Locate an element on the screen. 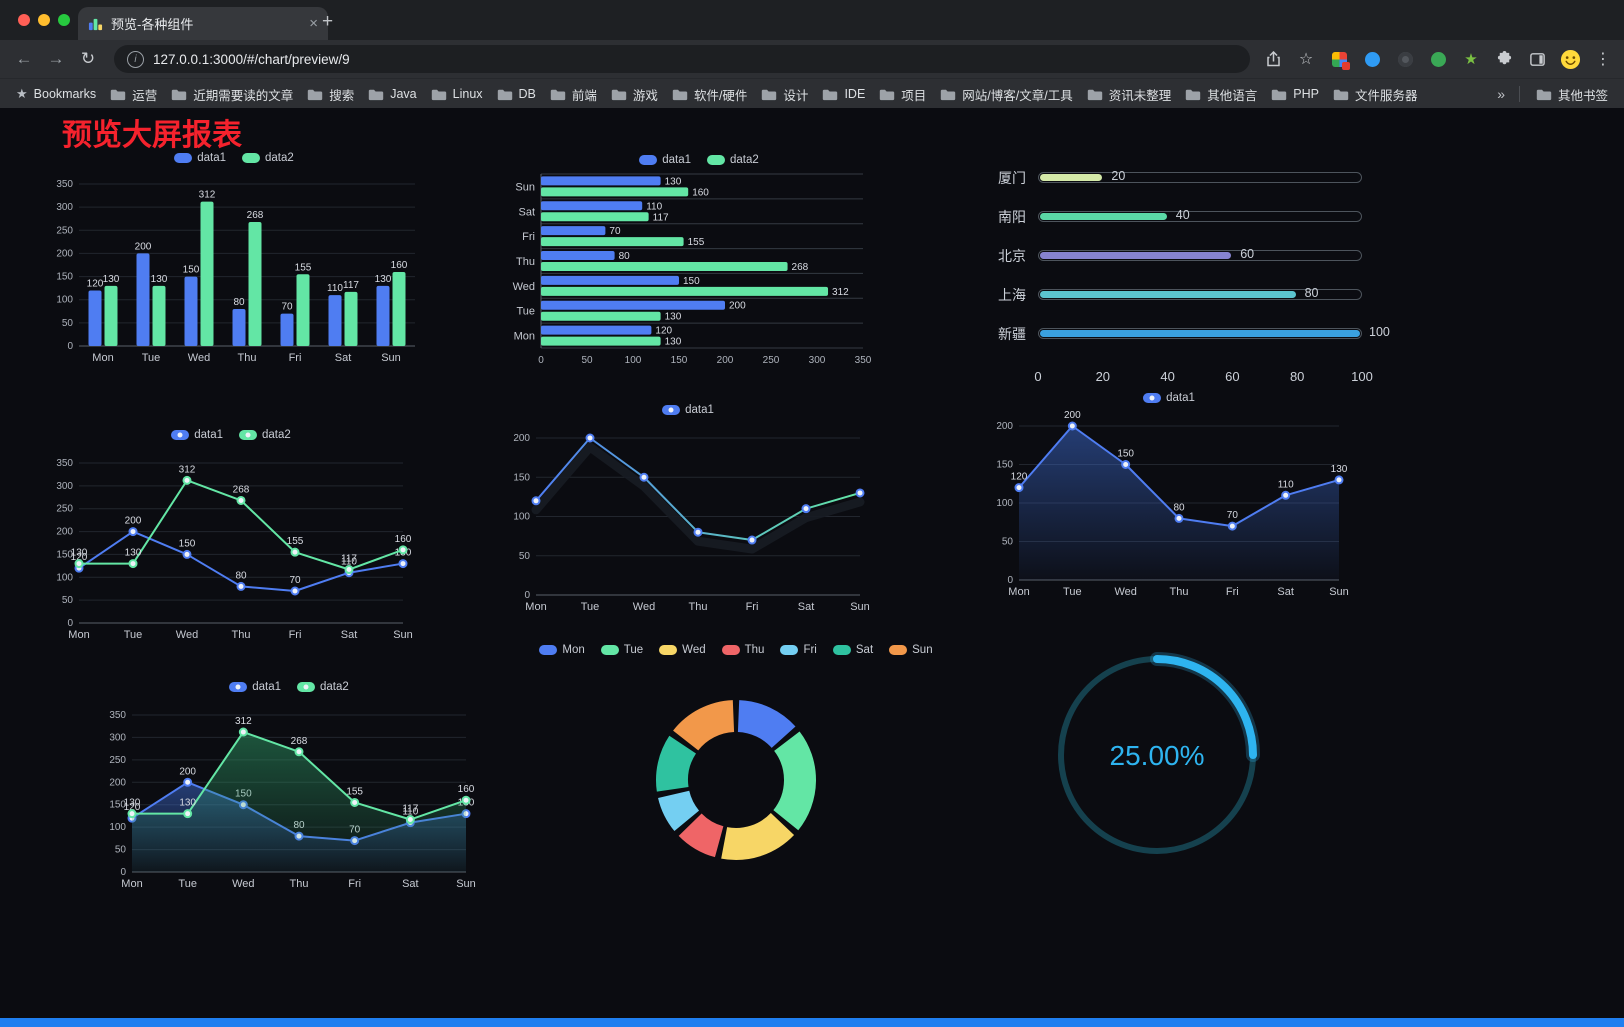 The width and height of the screenshot is (1624, 1027). extension-star-icon: ★ is located at coordinates (1471, 59).